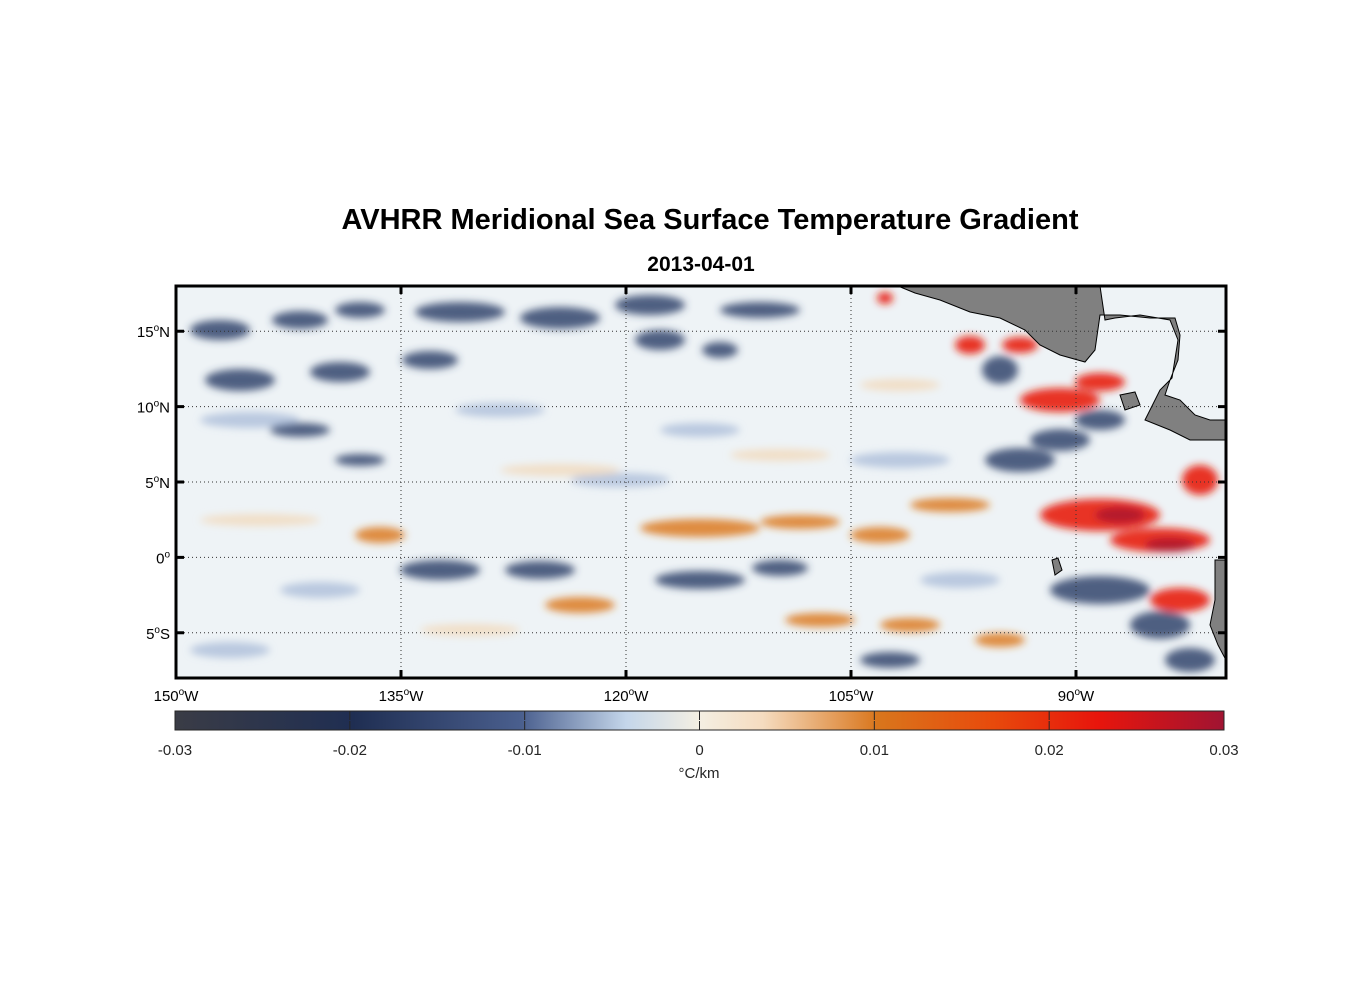 Image resolution: width=1356 pixels, height=1000 pixels. I want to click on lon-tick-label: 120oW, so click(627, 696).